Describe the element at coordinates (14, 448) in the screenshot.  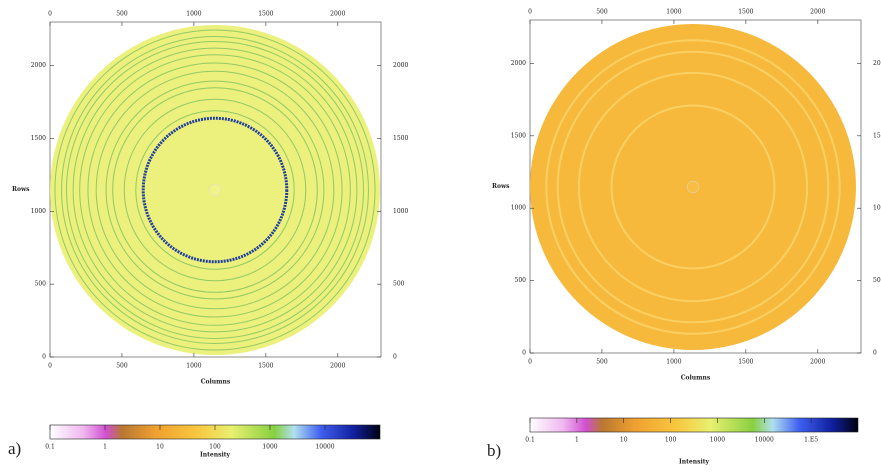
I see `panel-label: a)` at that location.